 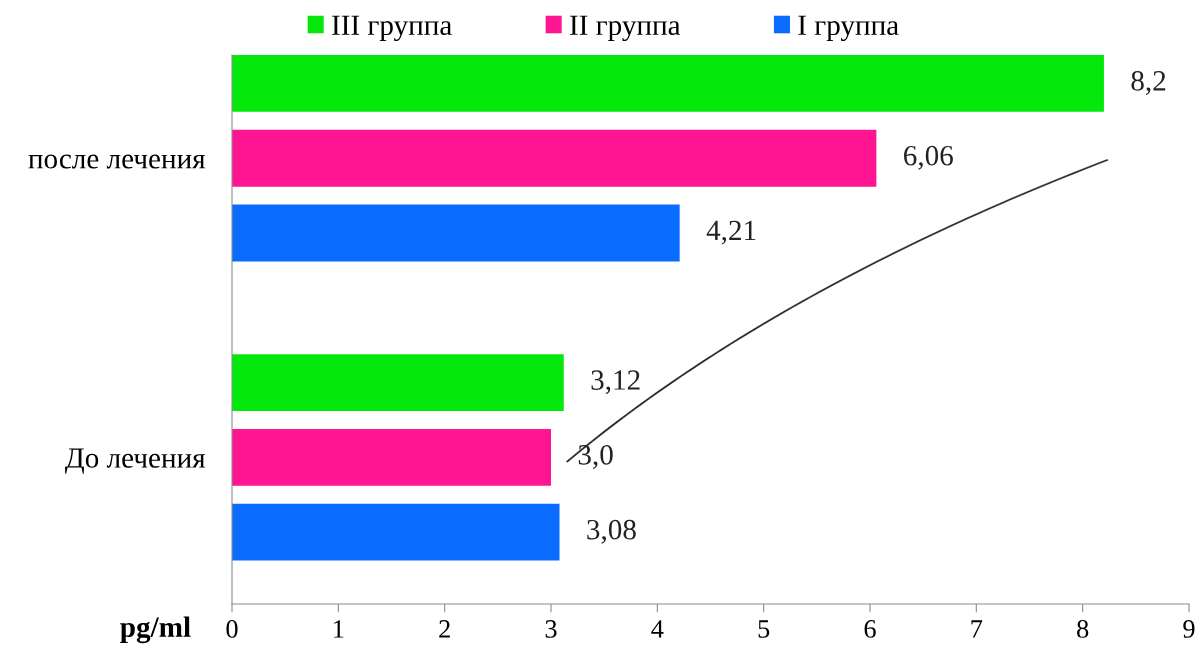 What do you see at coordinates (1148, 83) in the screenshot?
I see `data-label: 8,2` at bounding box center [1148, 83].